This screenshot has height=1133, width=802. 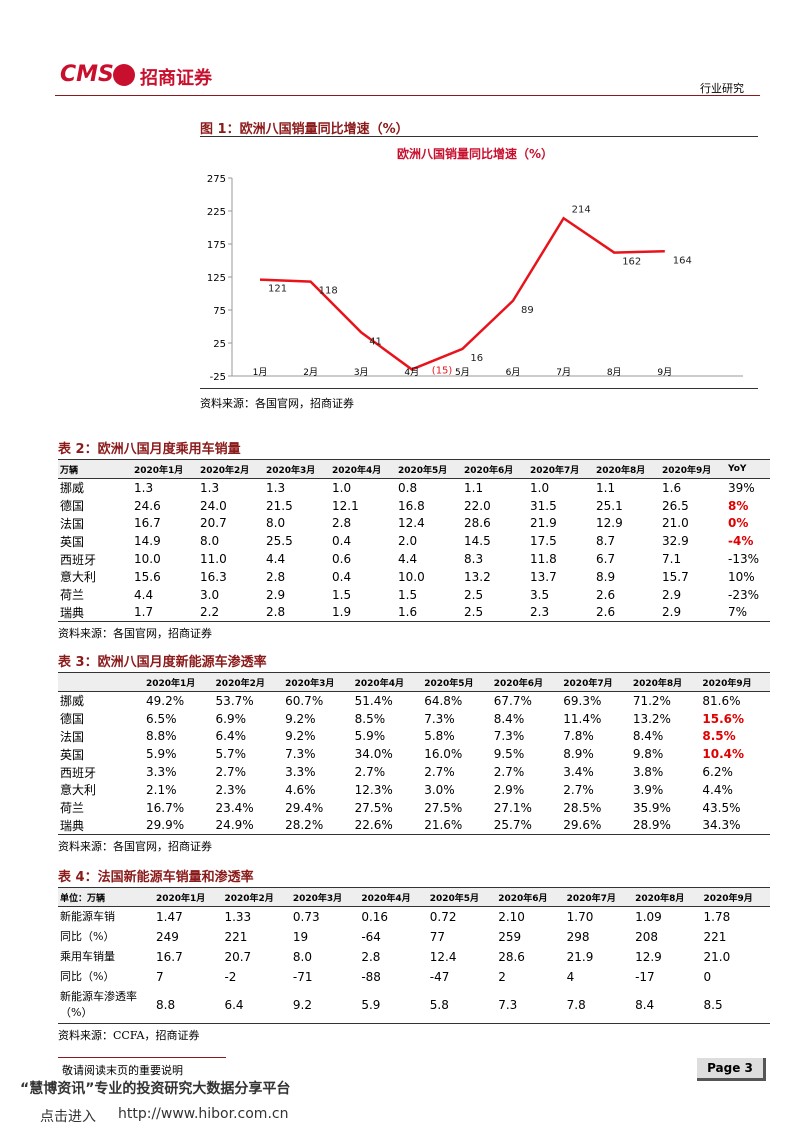 What do you see at coordinates (162, 662) in the screenshot?
I see `table-title: 表 3：欧洲八国月度新能源车渗透率` at bounding box center [162, 662].